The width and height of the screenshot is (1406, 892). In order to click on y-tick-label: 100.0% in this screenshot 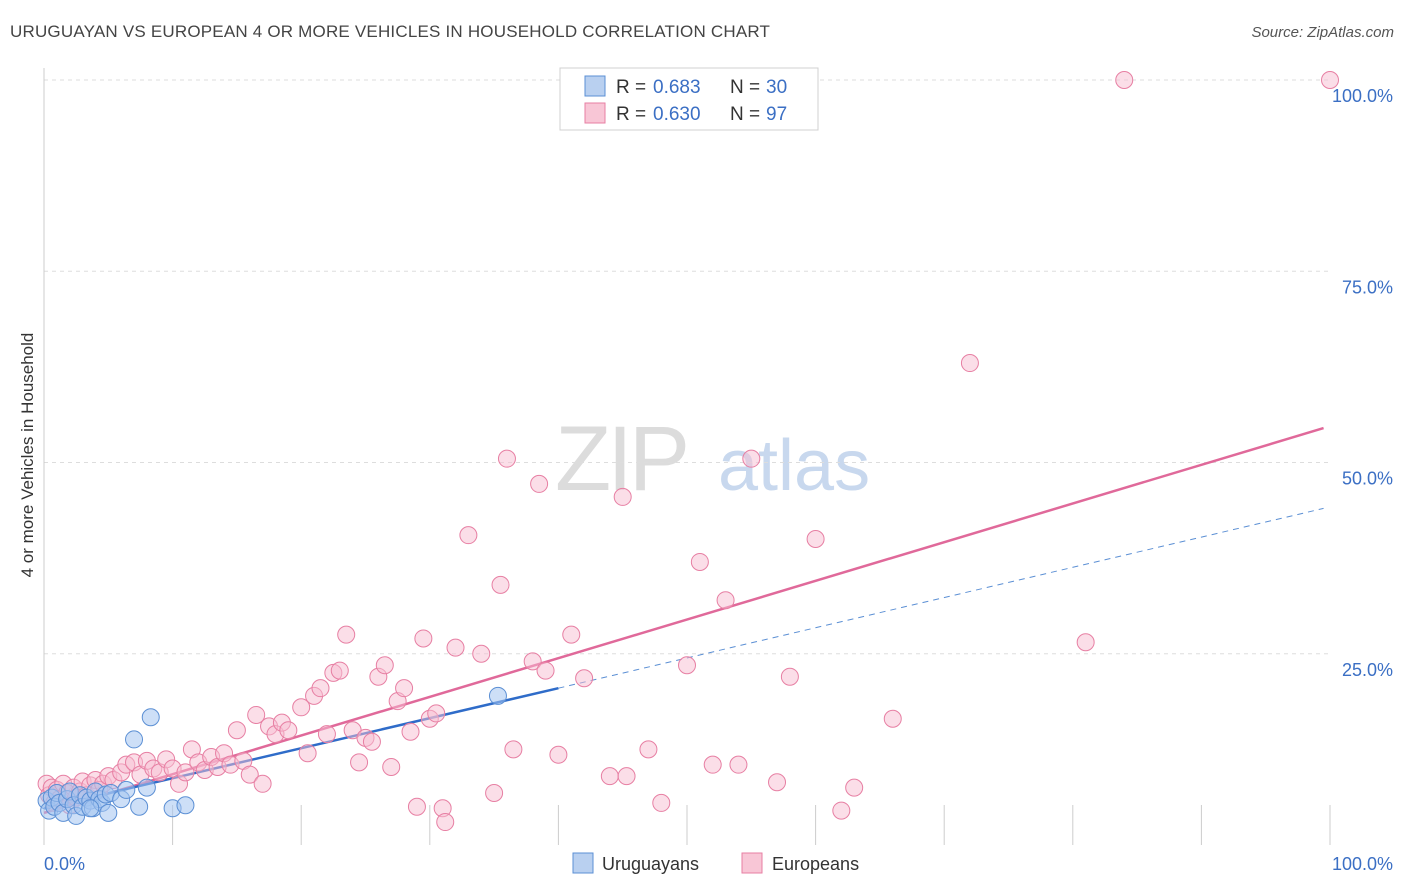, I will do `click(1362, 96)`.